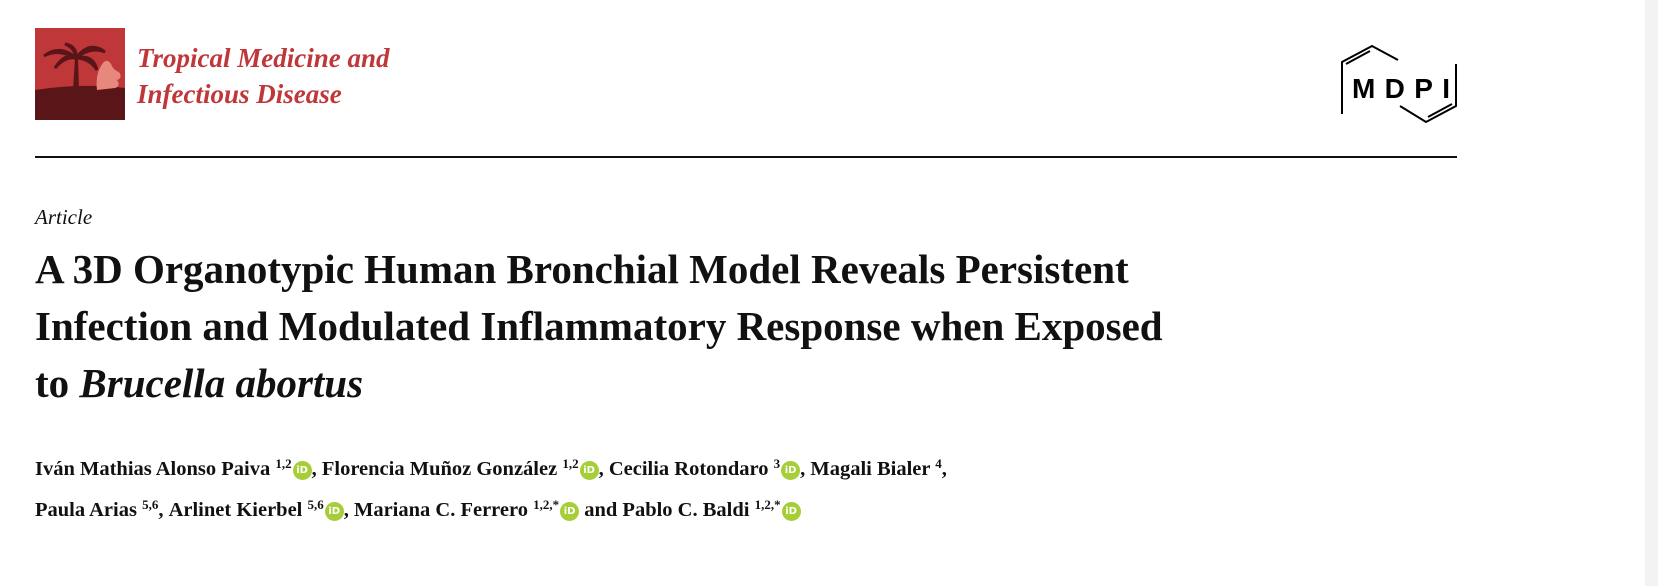  I want to click on author-name: Paula Arias, so click(89, 510).